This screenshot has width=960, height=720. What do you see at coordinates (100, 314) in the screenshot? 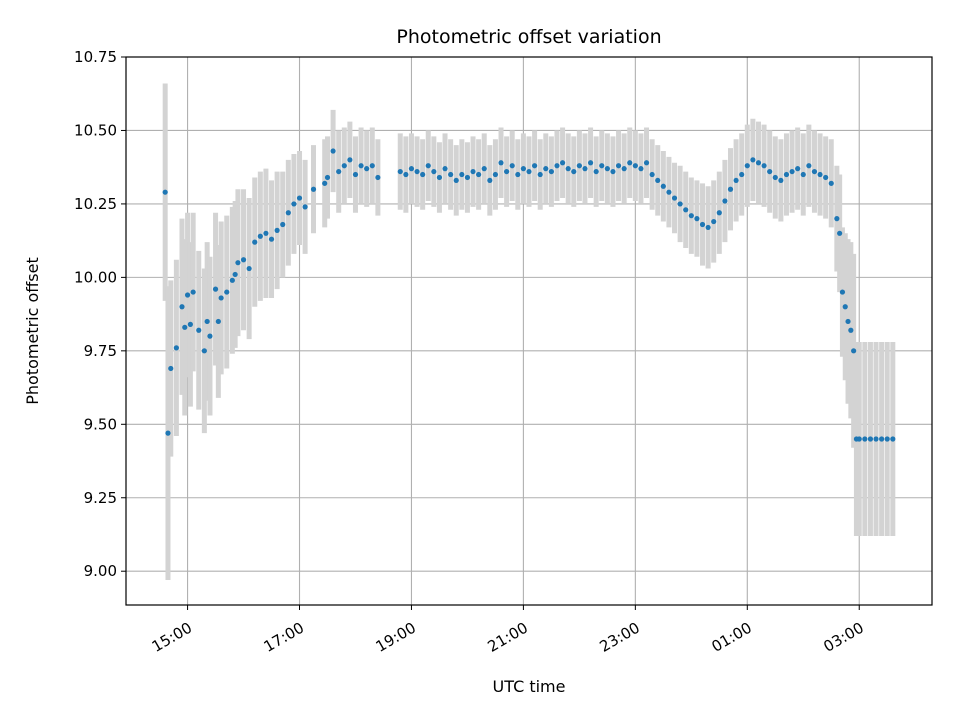
I see `y-axis: 9.00 9.25 9.50 9.75 10.00 10.25 10.50 10.75` at bounding box center [100, 314].